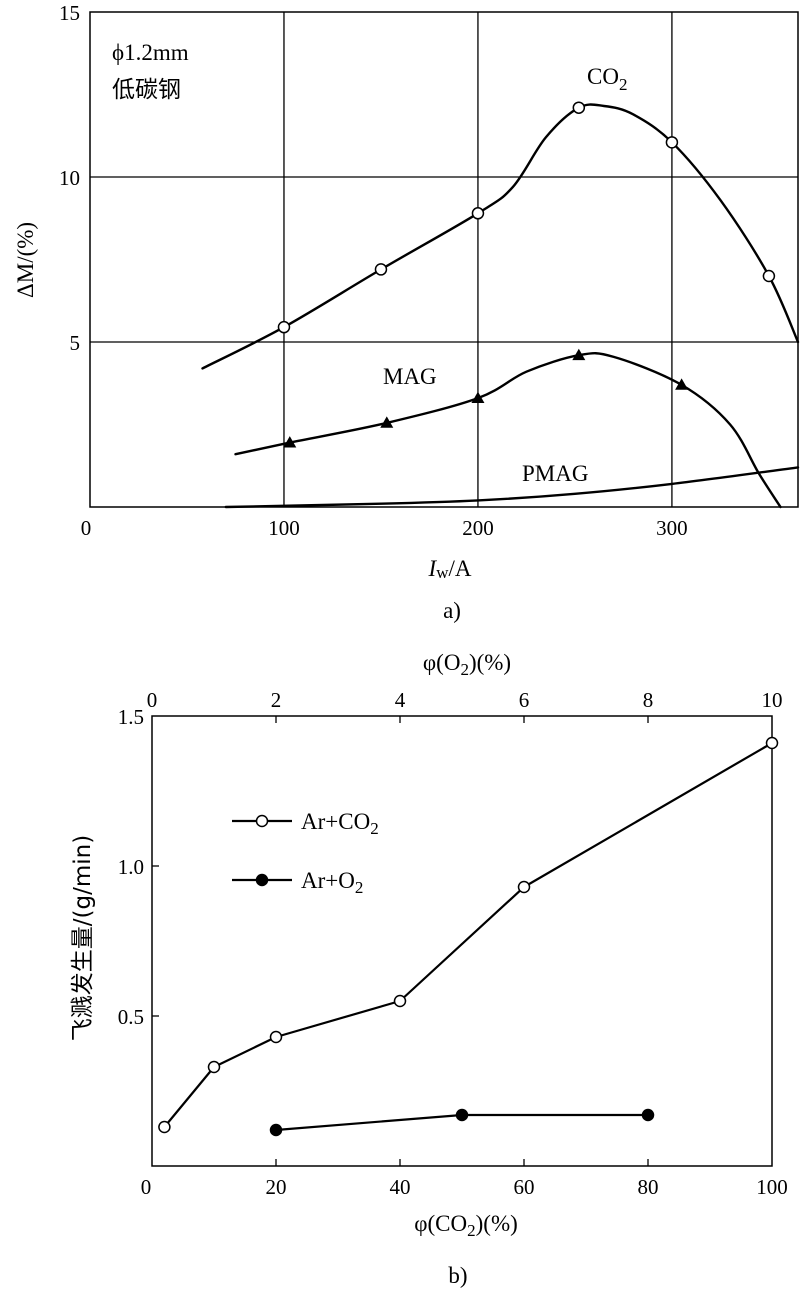 This screenshot has width=801, height=1293. What do you see at coordinates (471, 1230) in the screenshot?
I see `chart-b-x-axis-label-sub: 2` at bounding box center [471, 1230].